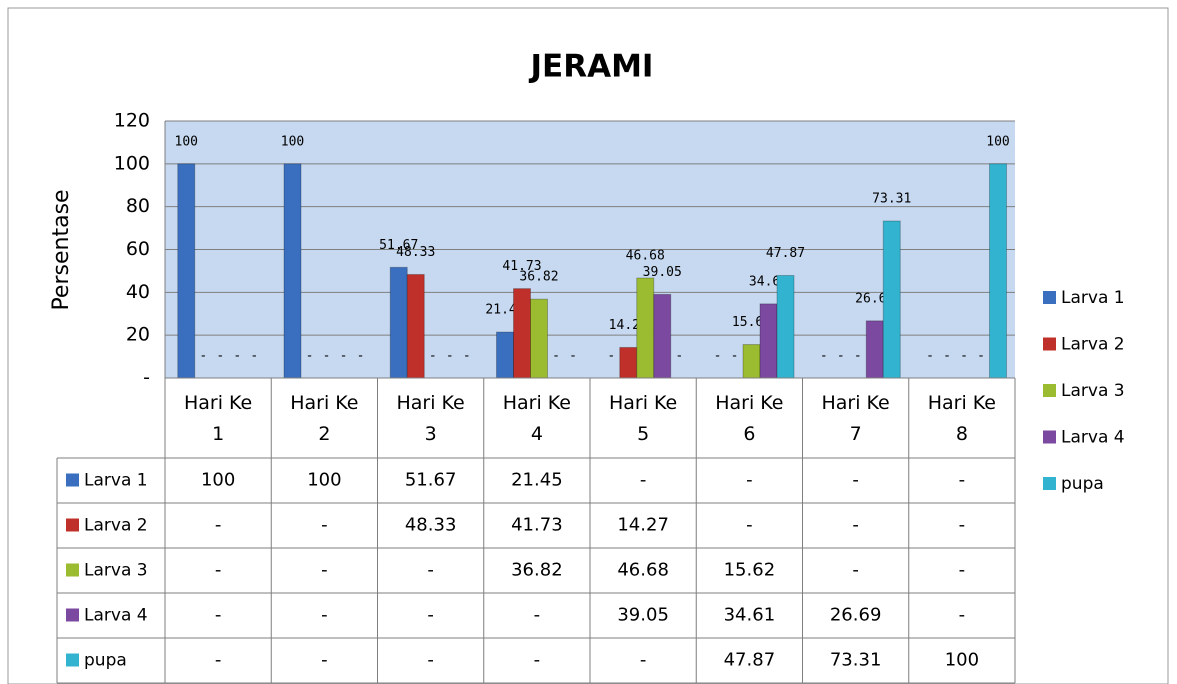  Describe the element at coordinates (116, 571) in the screenshot. I see `table-row-label: Larva 3` at that location.